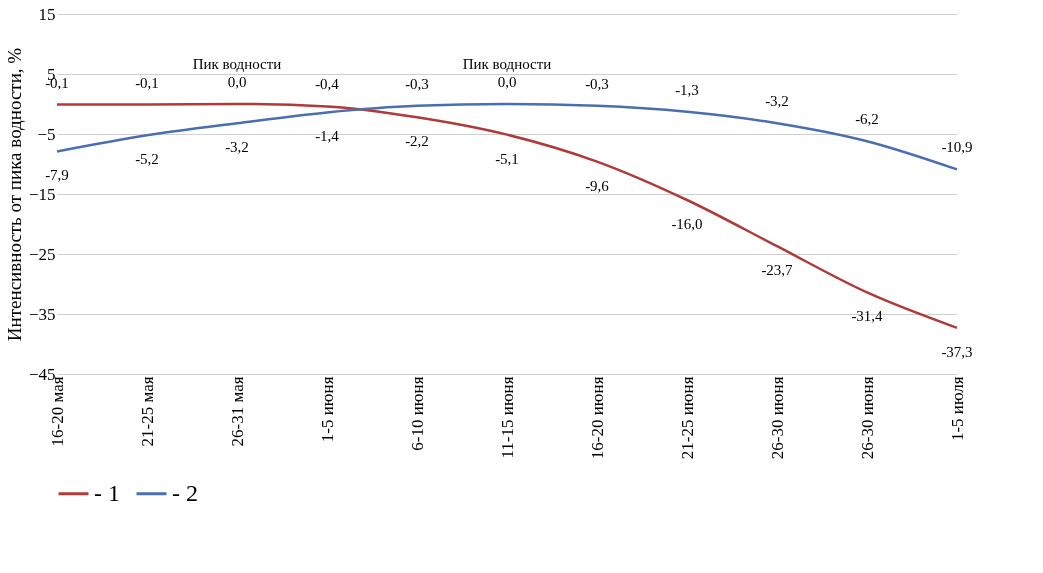 The width and height of the screenshot is (1043, 573). Describe the element at coordinates (327, 136) in the screenshot. I see `data-label: -1,4` at that location.